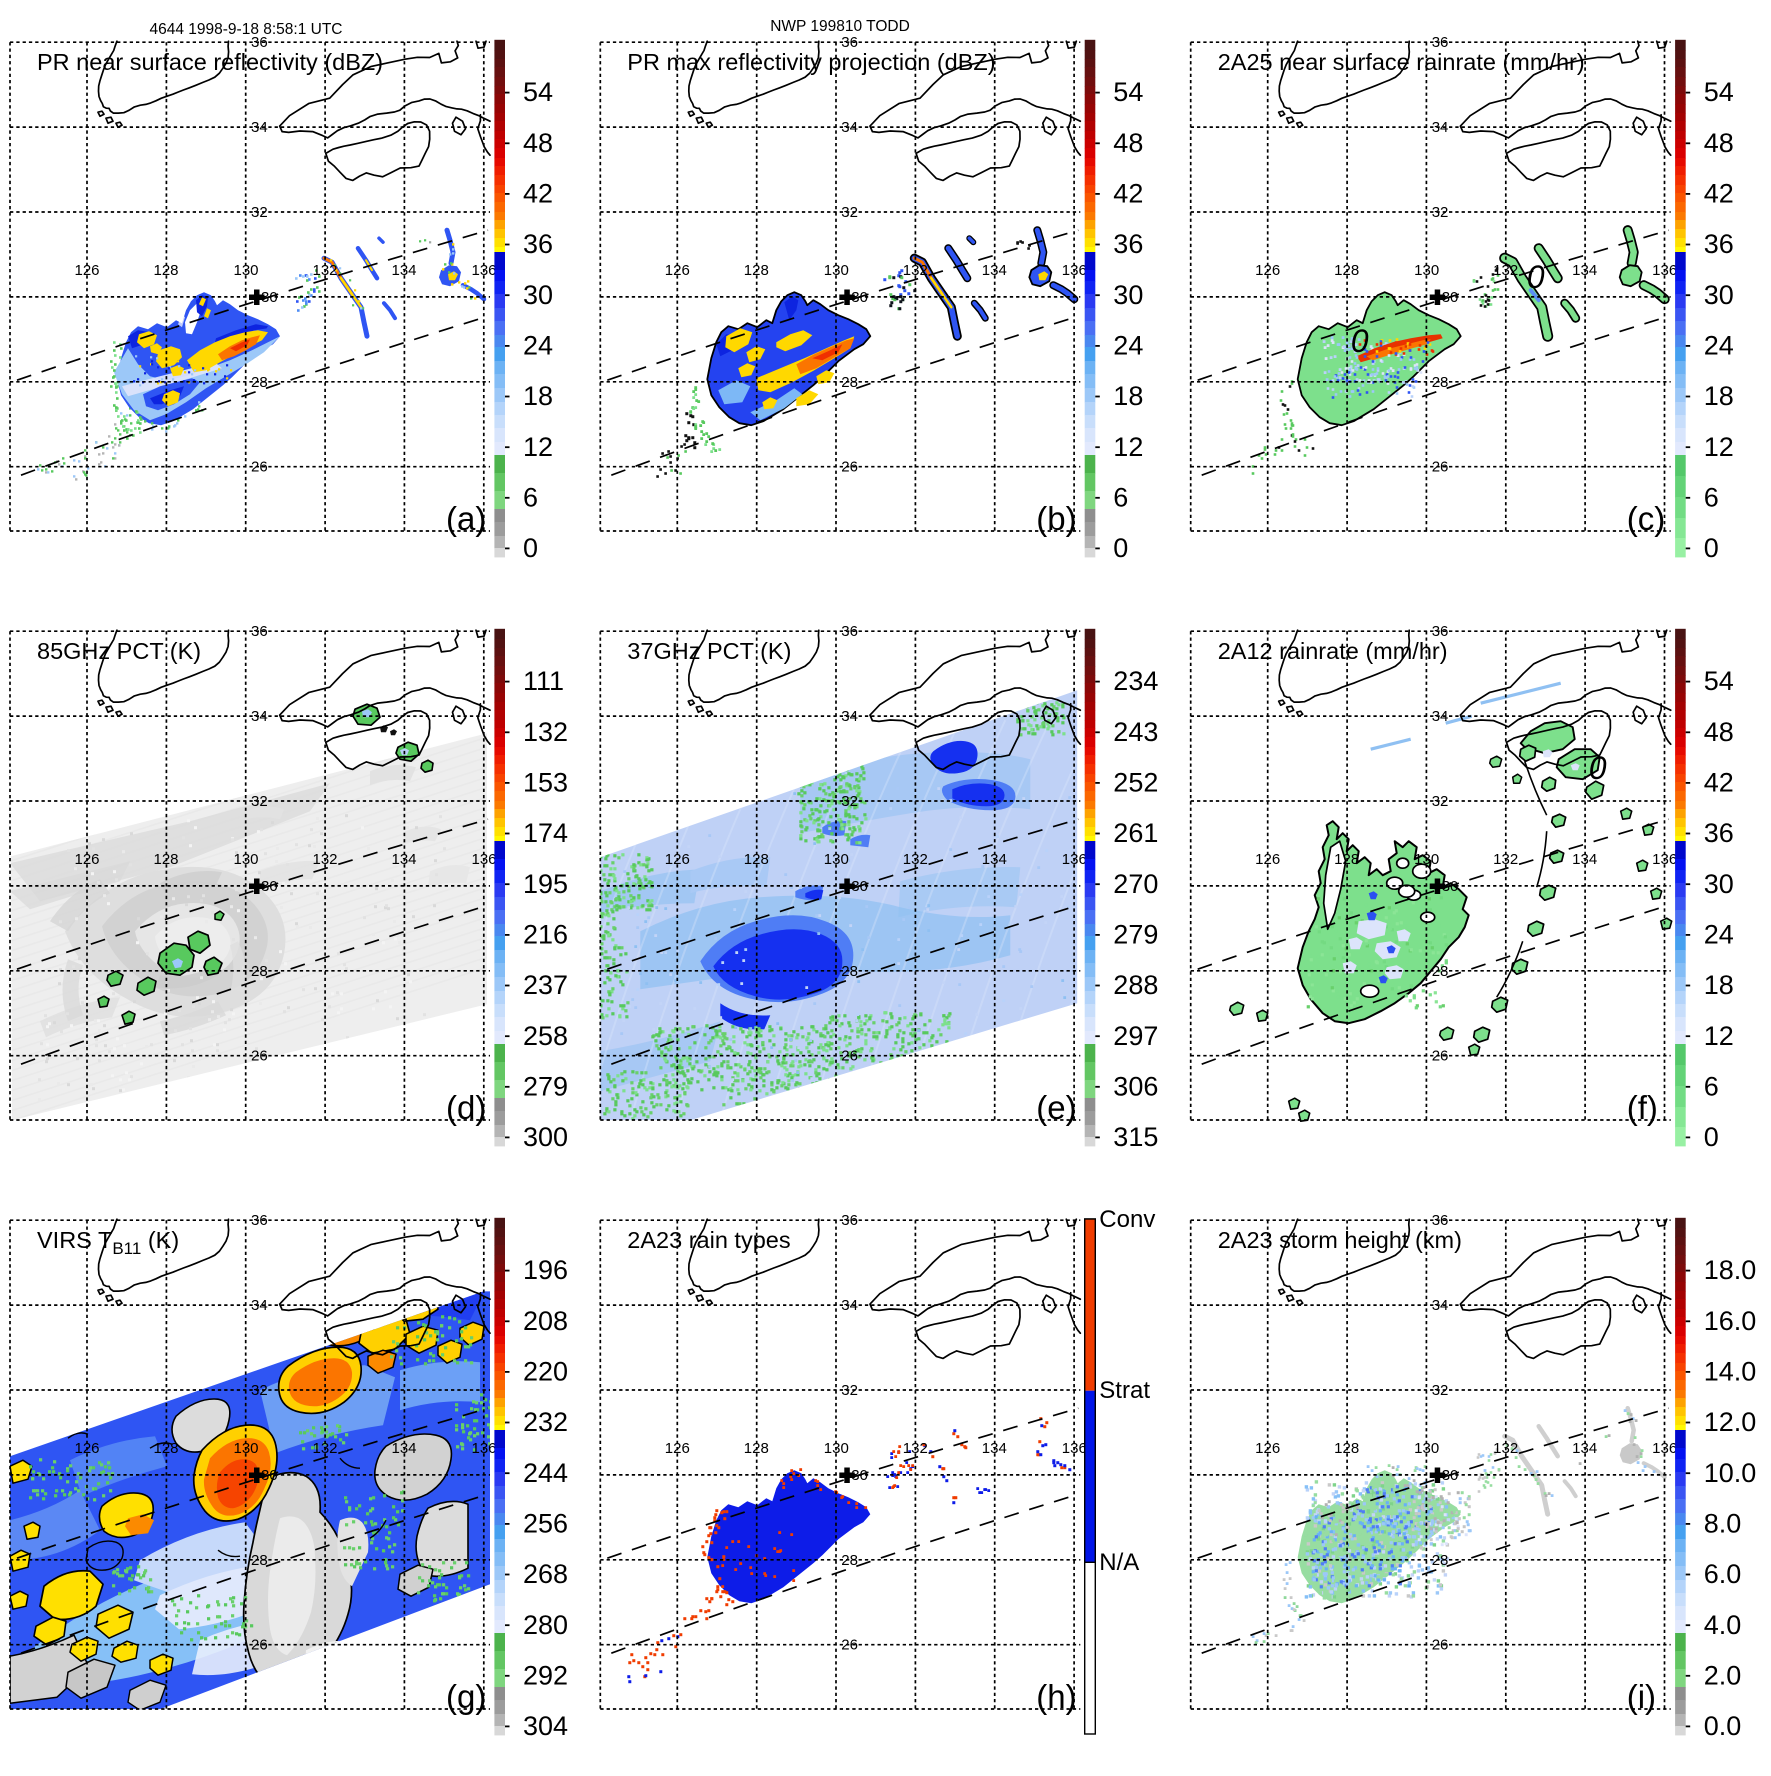 The height and width of the screenshot is (1776, 1771). What do you see at coordinates (1723, 1625) in the screenshot?
I see `svg-text: 4.0` at bounding box center [1723, 1625].